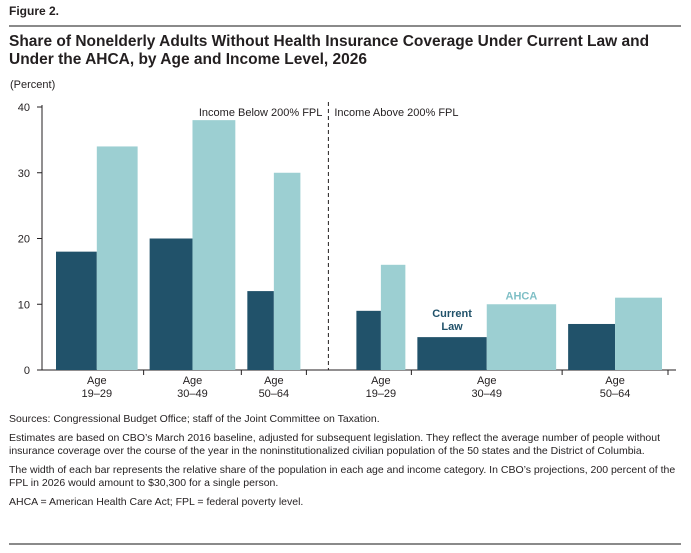 This screenshot has width=691, height=553. What do you see at coordinates (345, 544) in the screenshot?
I see `bottom-rule` at bounding box center [345, 544].